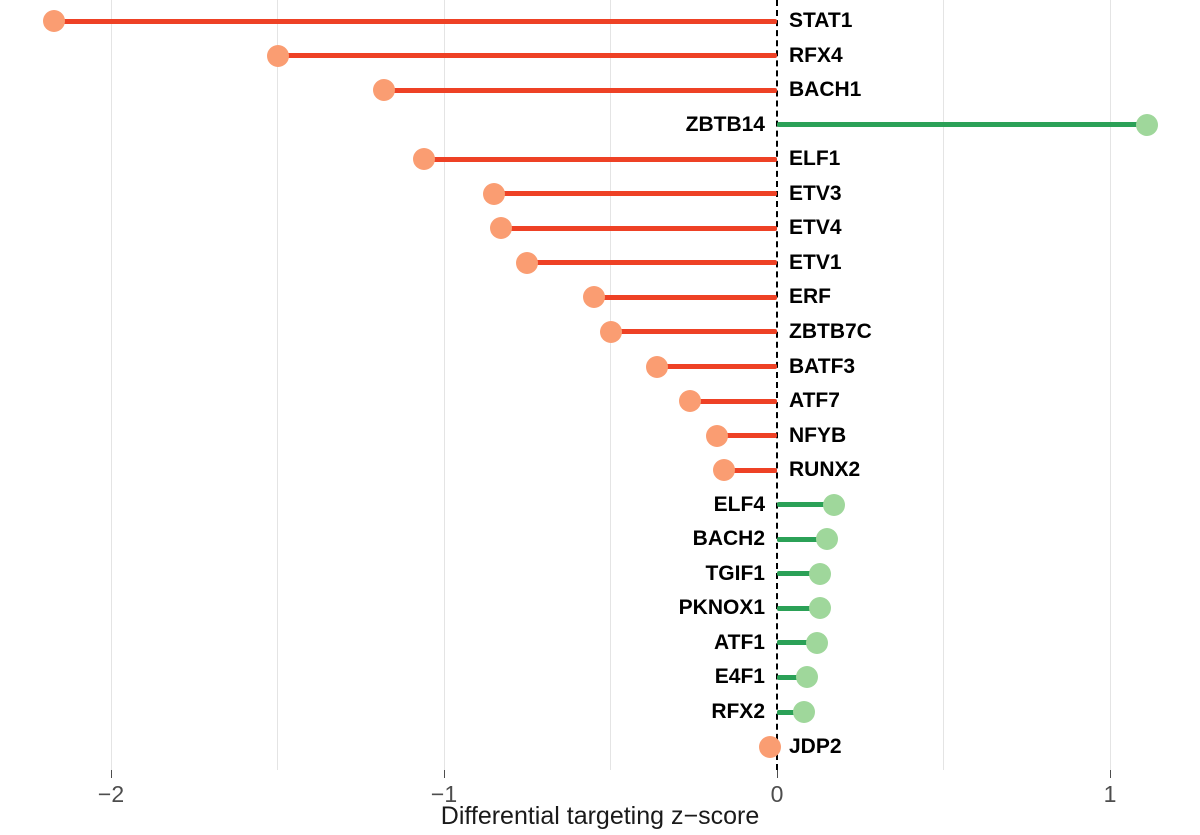 The height and width of the screenshot is (835, 1200). What do you see at coordinates (815, 193) in the screenshot?
I see `gene-label: ETV3` at bounding box center [815, 193].